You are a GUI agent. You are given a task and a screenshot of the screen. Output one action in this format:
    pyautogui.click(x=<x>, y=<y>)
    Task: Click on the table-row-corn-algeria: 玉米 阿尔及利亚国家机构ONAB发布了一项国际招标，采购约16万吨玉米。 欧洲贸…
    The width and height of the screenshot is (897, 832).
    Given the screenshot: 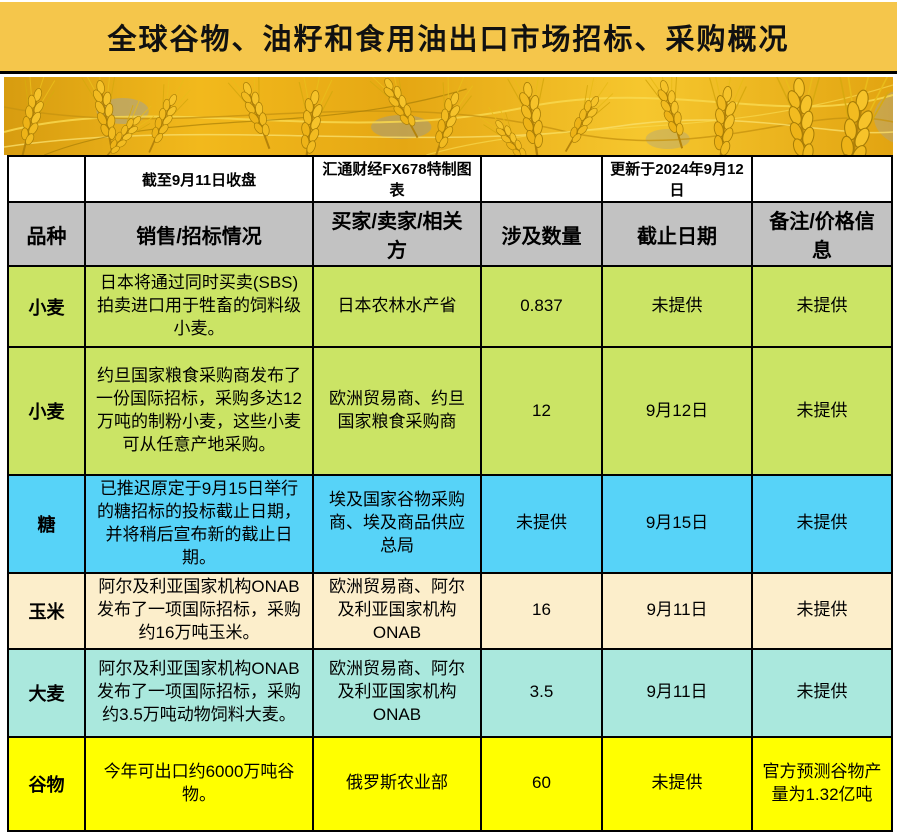 What is the action you would take?
    pyautogui.click(x=450, y=610)
    